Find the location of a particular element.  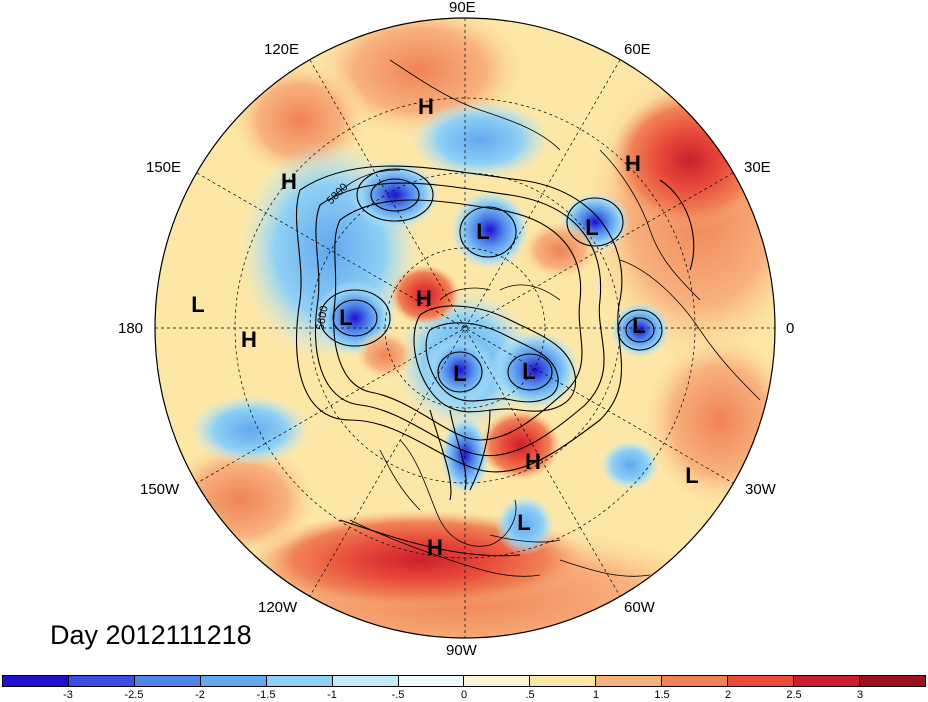

lon-label-150w: 150W is located at coordinates (160, 489).